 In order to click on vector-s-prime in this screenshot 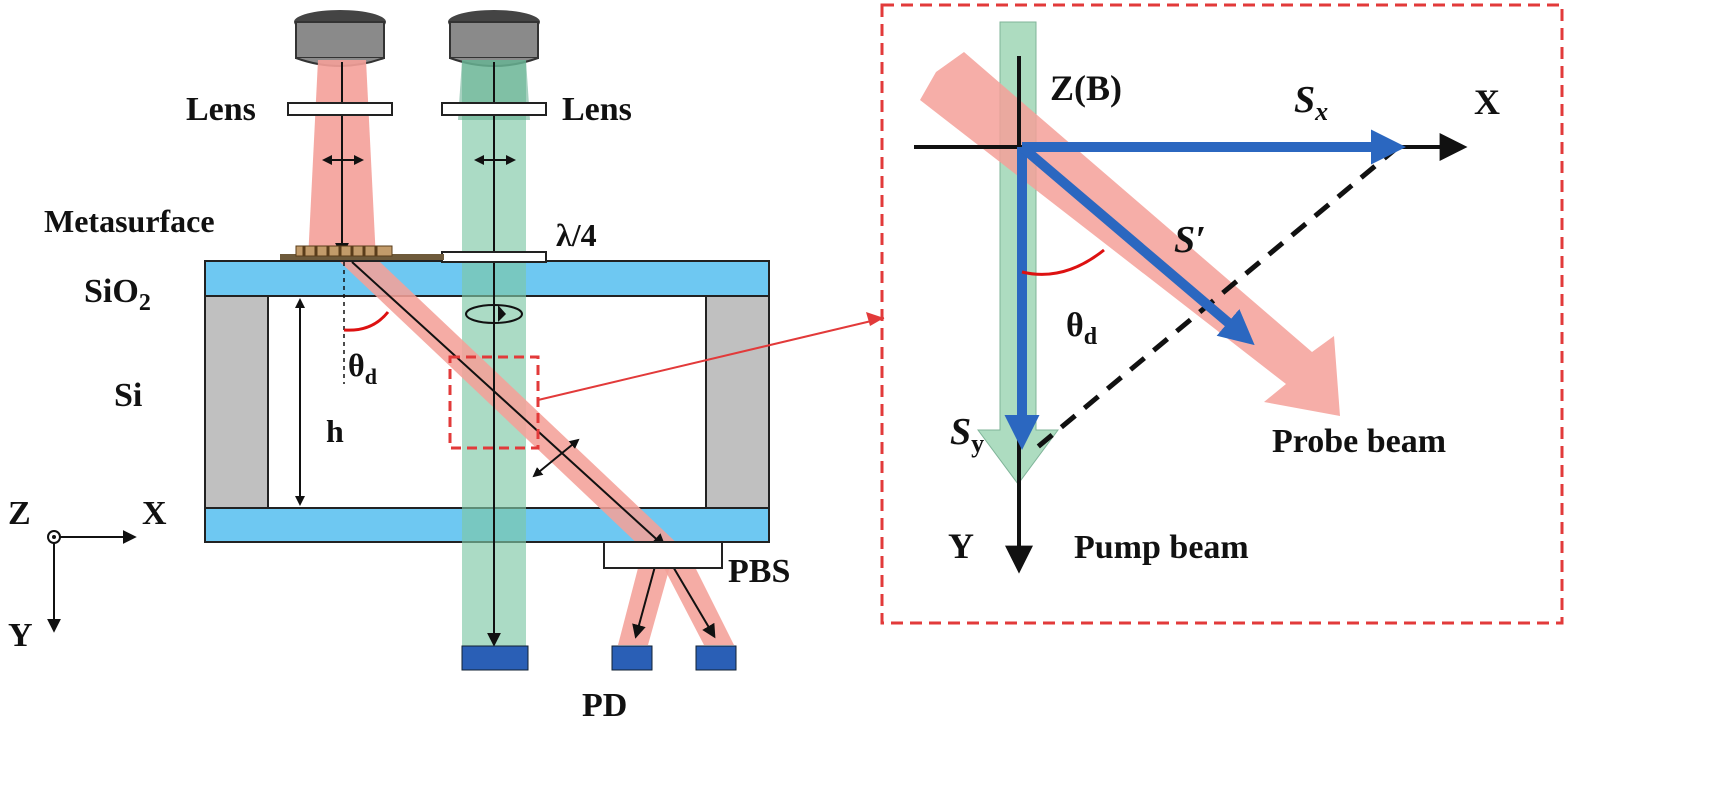, I will do `click(1136, 244)`.